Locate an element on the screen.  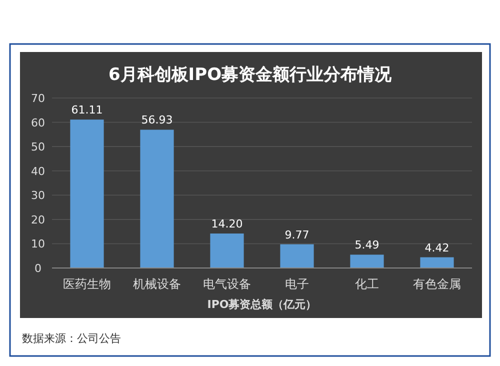
data-label: 4.42 is located at coordinates (437, 247).